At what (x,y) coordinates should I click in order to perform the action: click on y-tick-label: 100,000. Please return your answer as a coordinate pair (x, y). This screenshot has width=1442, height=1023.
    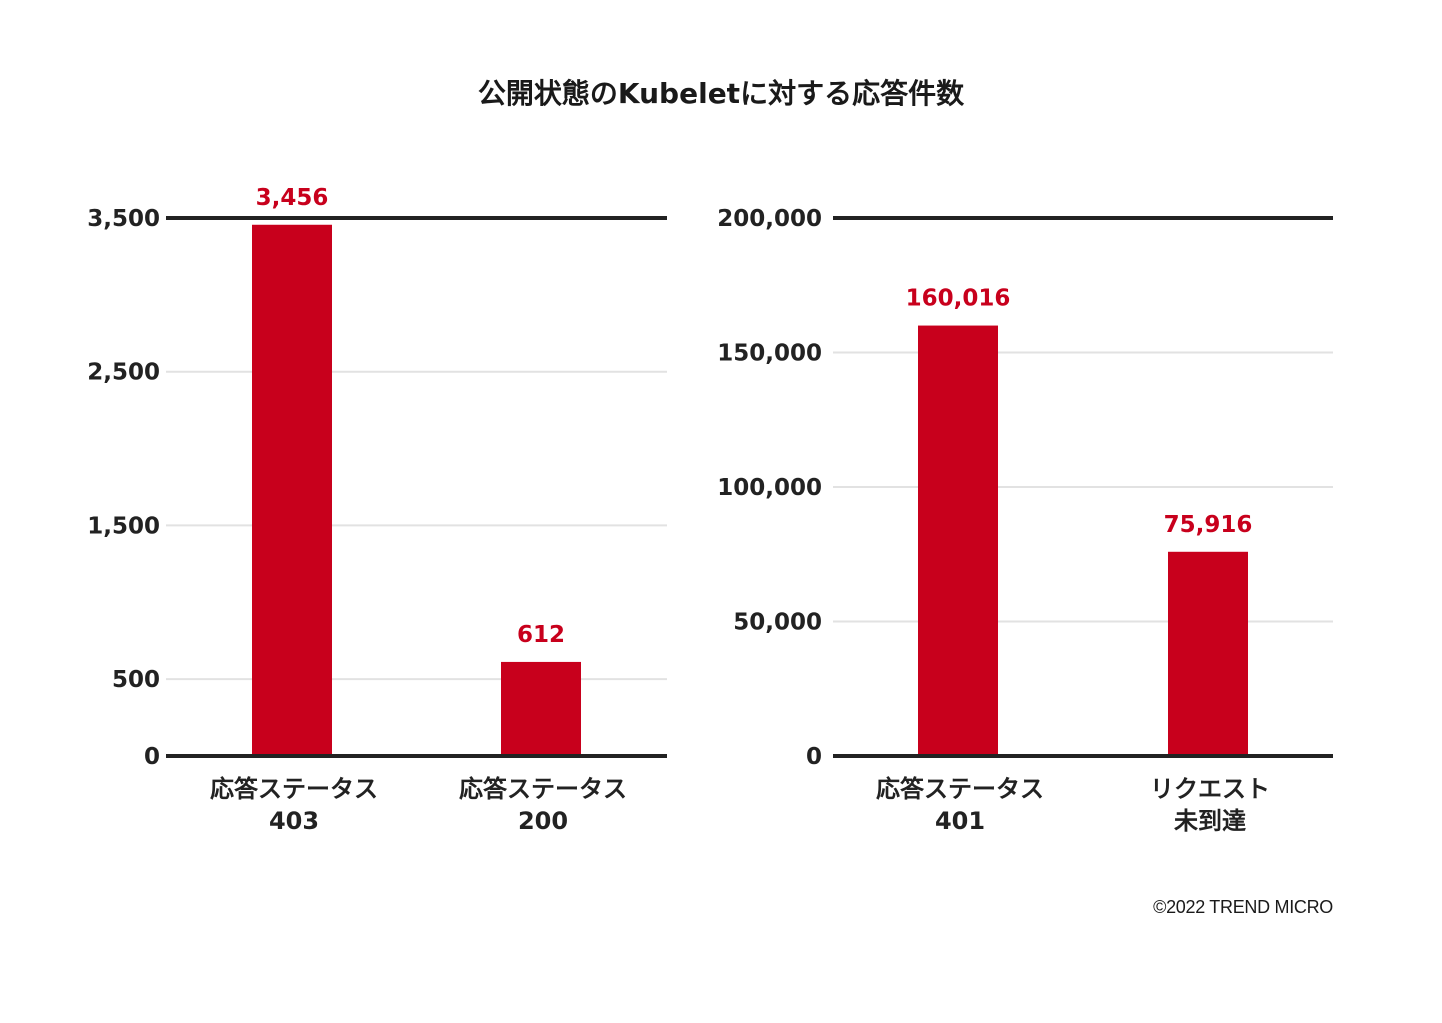
    Looking at the image, I should click on (769, 488).